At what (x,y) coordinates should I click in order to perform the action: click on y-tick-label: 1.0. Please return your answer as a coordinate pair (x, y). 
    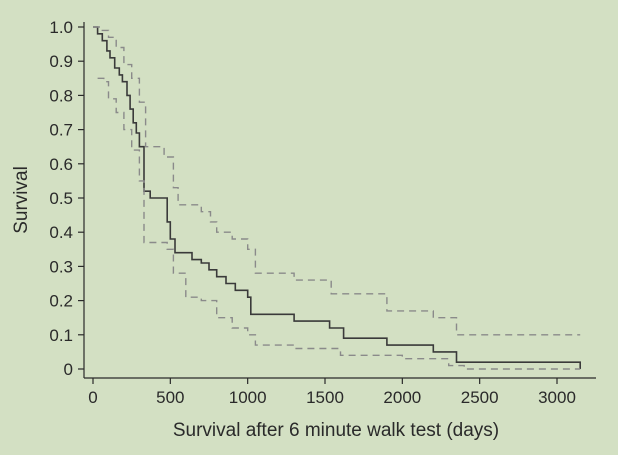
    Looking at the image, I should click on (61, 27).